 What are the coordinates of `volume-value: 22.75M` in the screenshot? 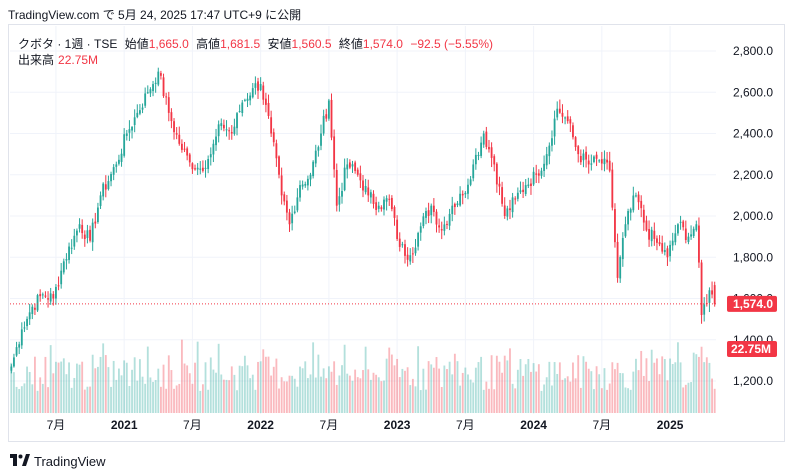 It's located at (78, 60).